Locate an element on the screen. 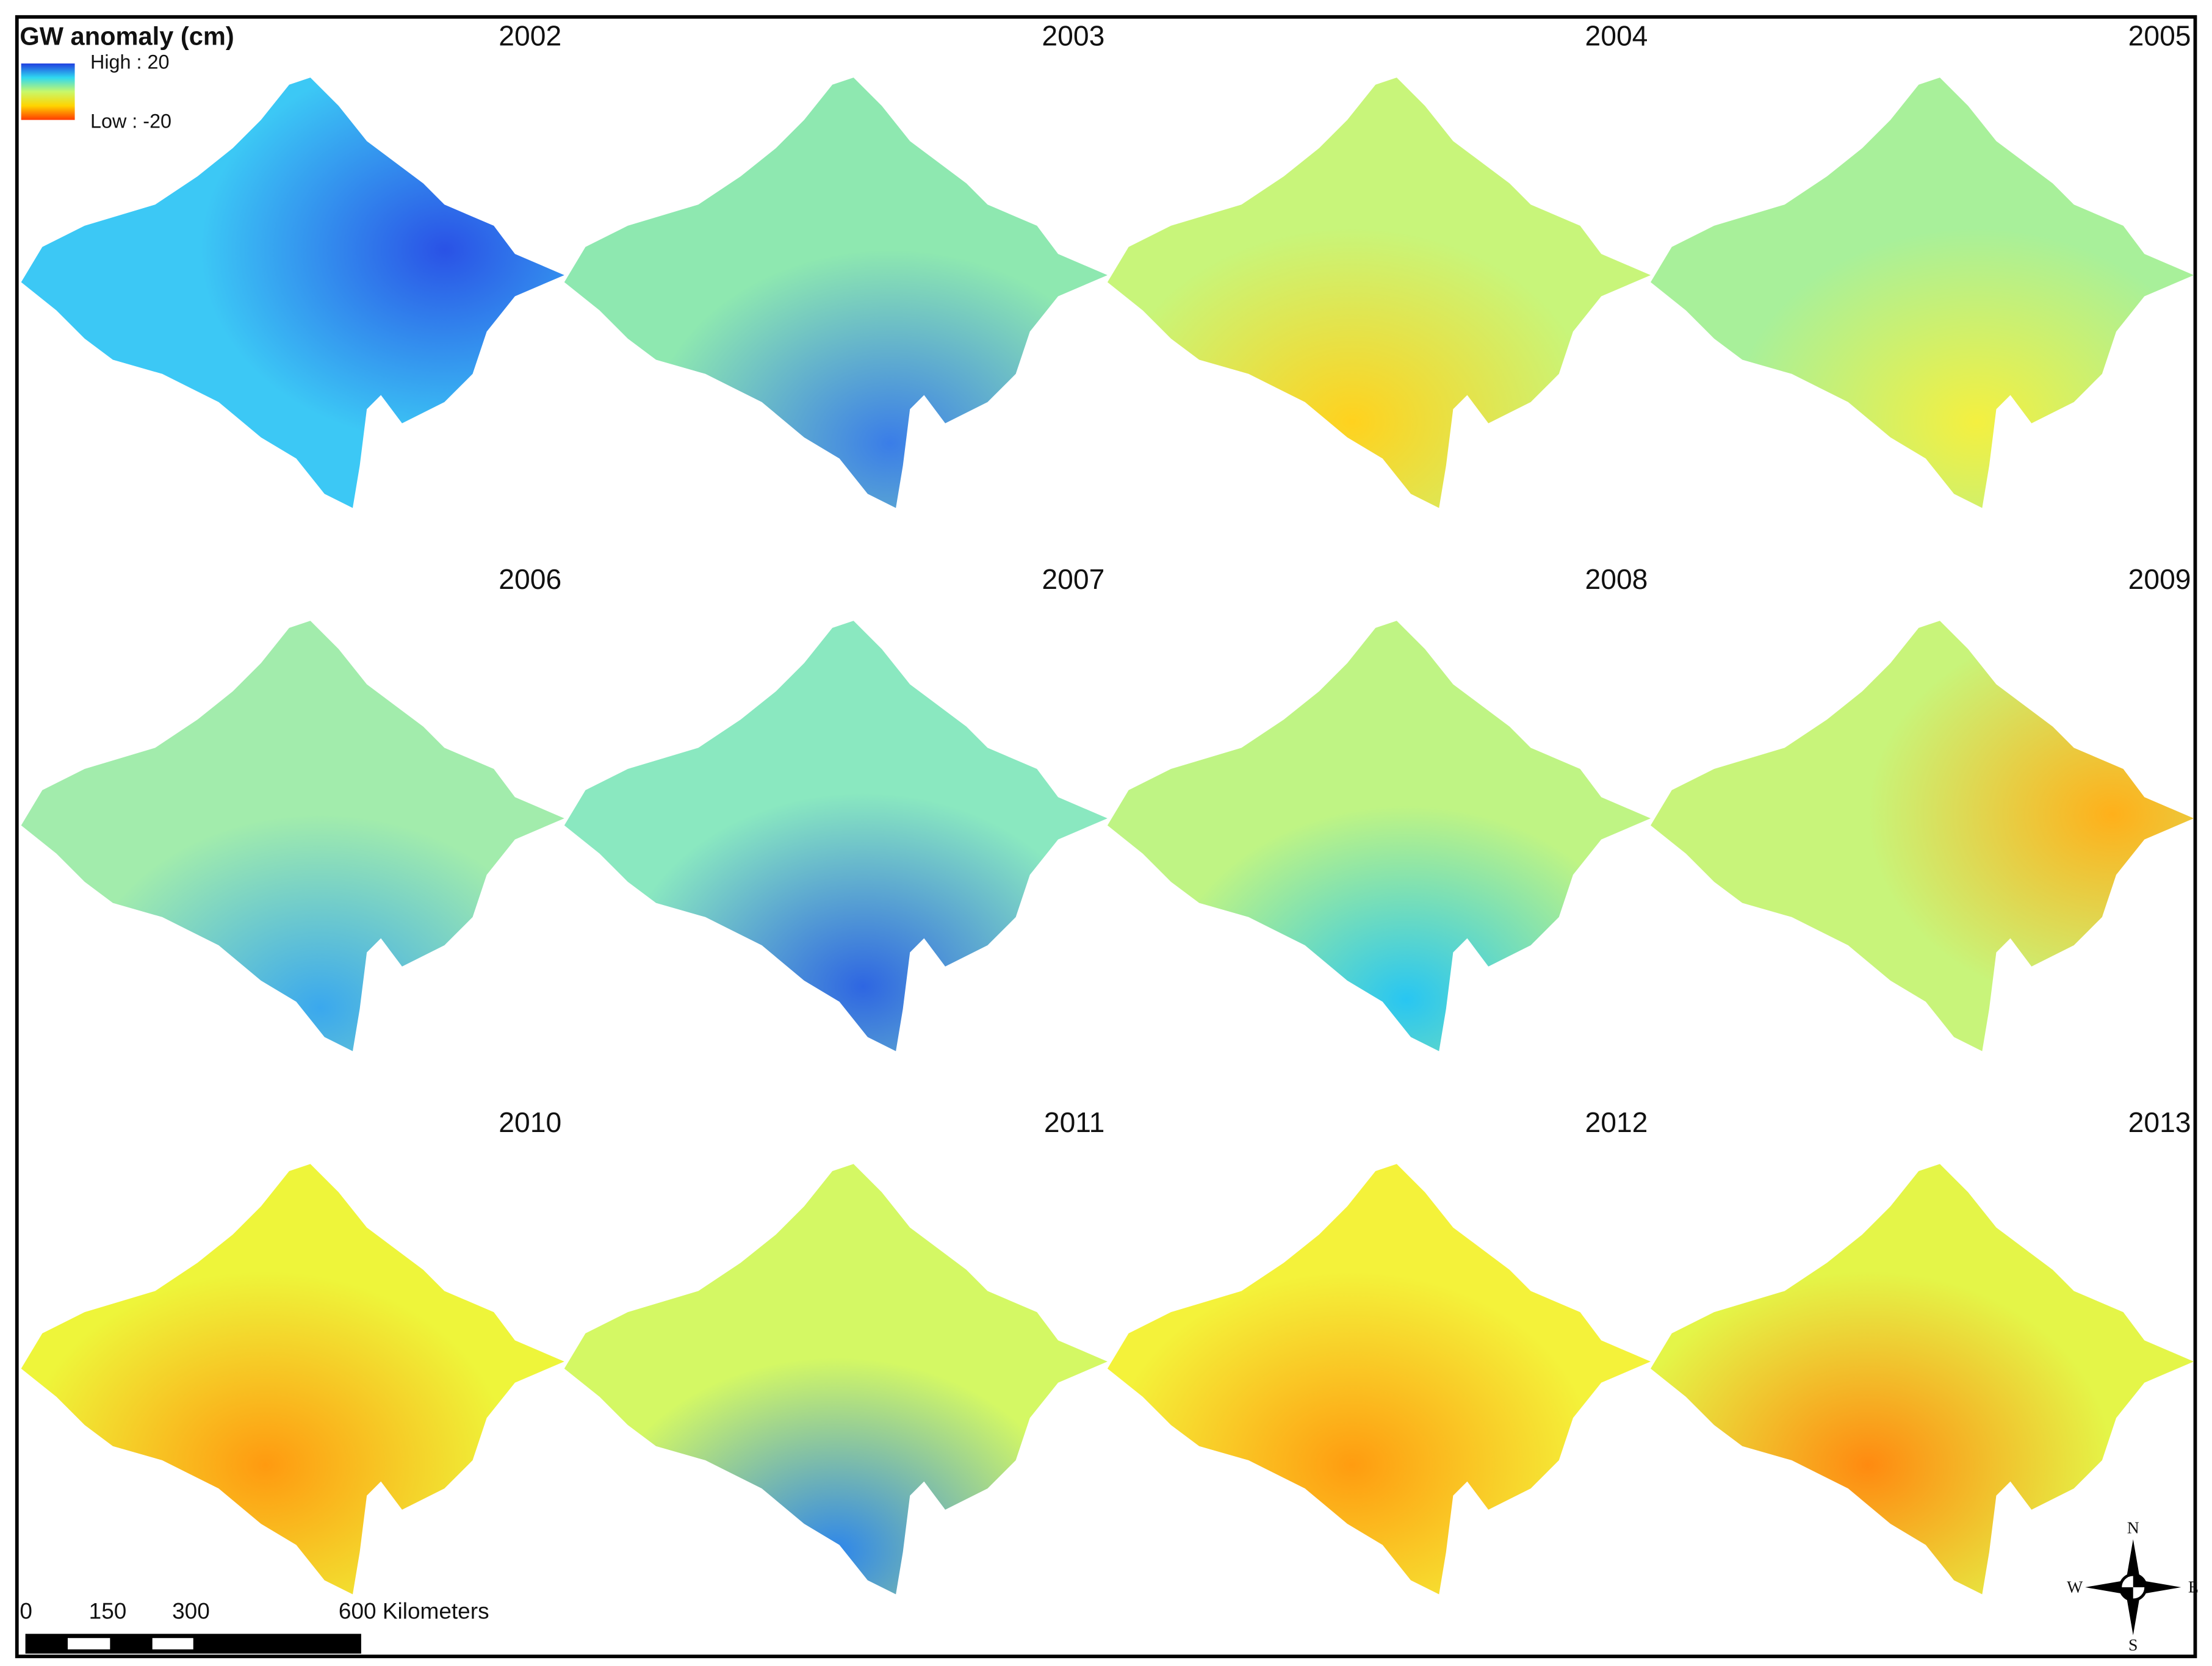 This screenshot has width=2212, height=1666. map-panel: 2010 is located at coordinates (292, 1351).